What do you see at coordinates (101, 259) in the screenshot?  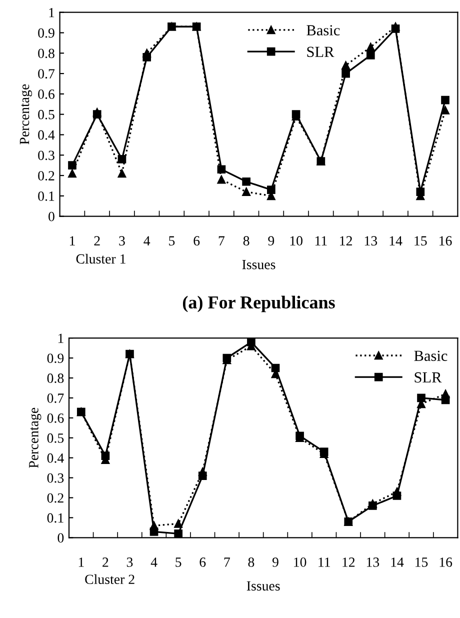 I see `text: Cluster 1` at bounding box center [101, 259].